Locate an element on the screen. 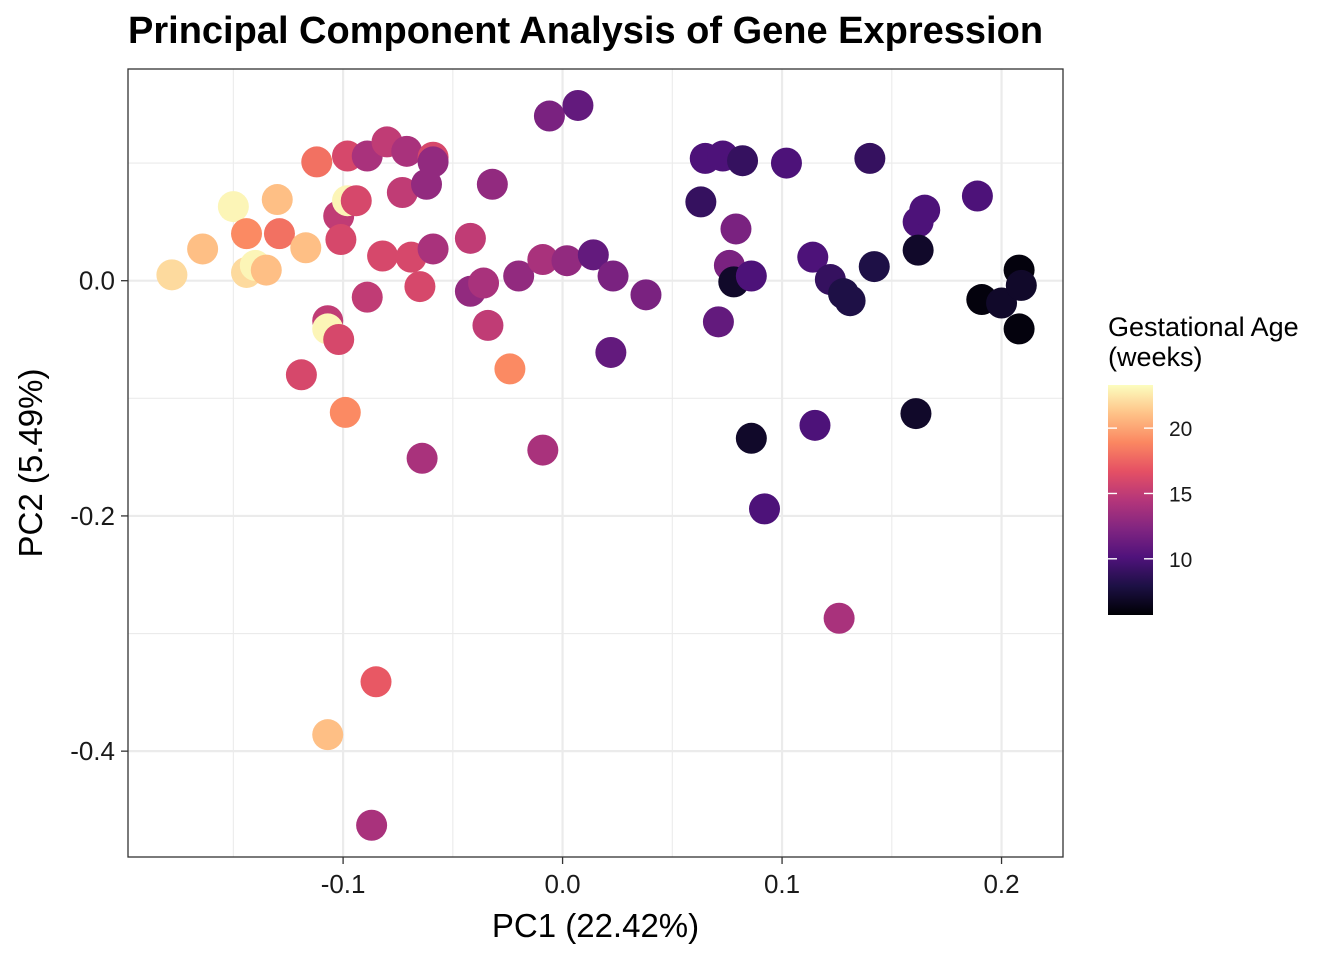 This screenshot has width=1344, height=960. legend-title-line-1: Gestational Age is located at coordinates (1203, 327).